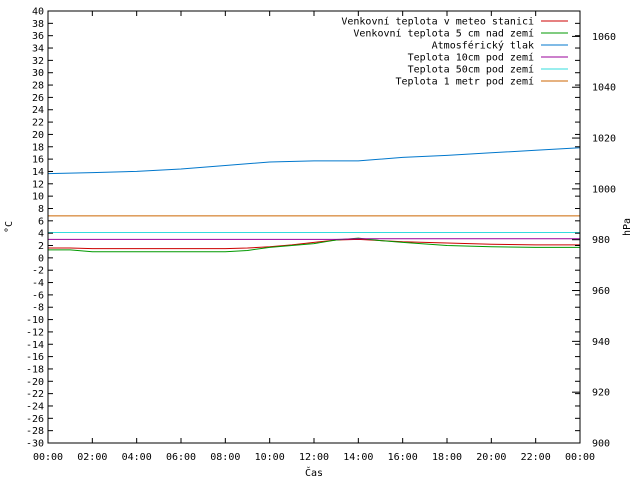  Describe the element at coordinates (38, 160) in the screenshot. I see `y-tick-label: 16` at that location.